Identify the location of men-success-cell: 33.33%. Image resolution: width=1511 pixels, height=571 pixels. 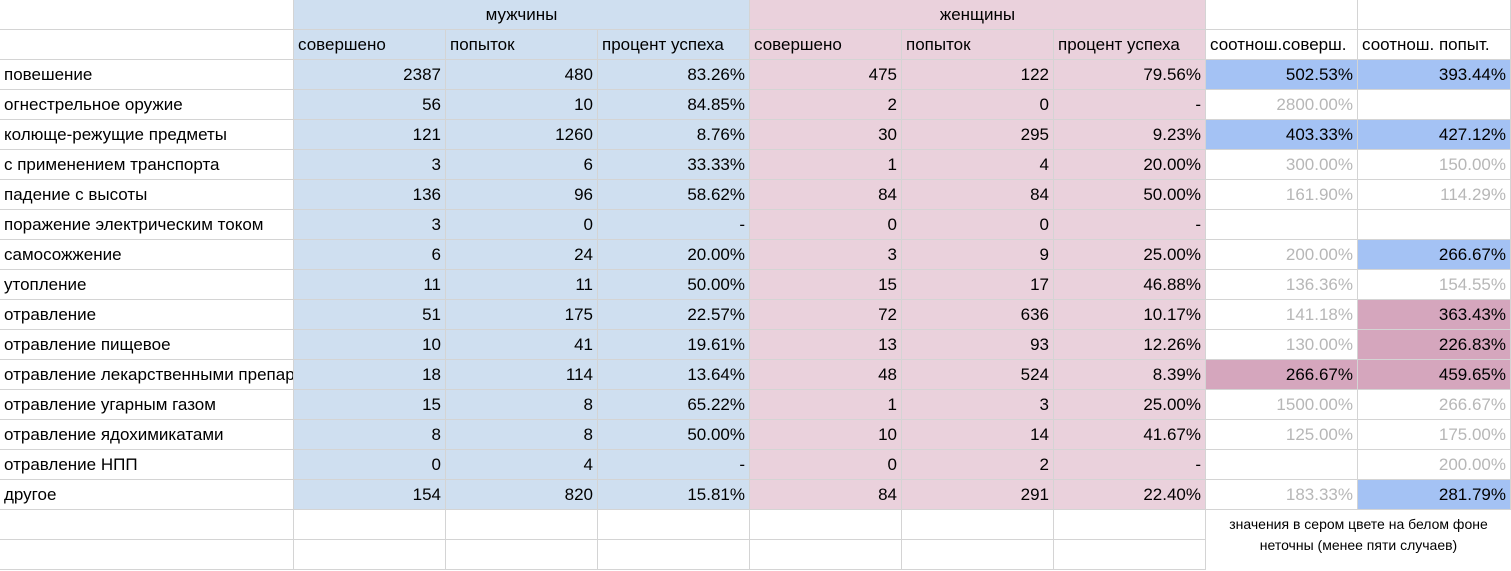
(674, 165).